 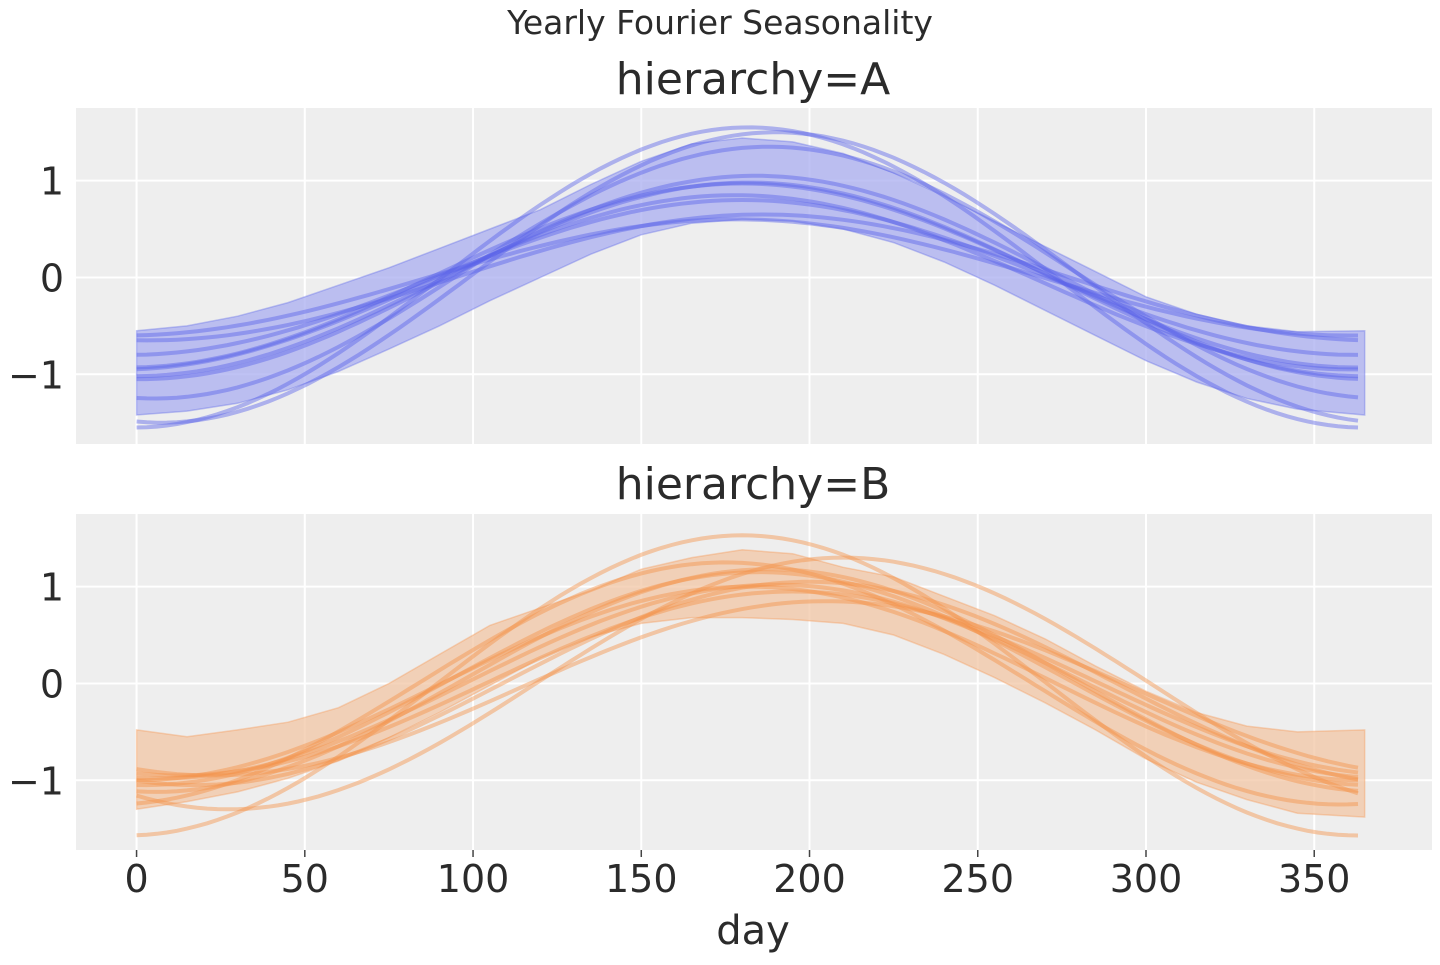 What do you see at coordinates (809, 879) in the screenshot?
I see `x-tick-label: 200` at bounding box center [809, 879].